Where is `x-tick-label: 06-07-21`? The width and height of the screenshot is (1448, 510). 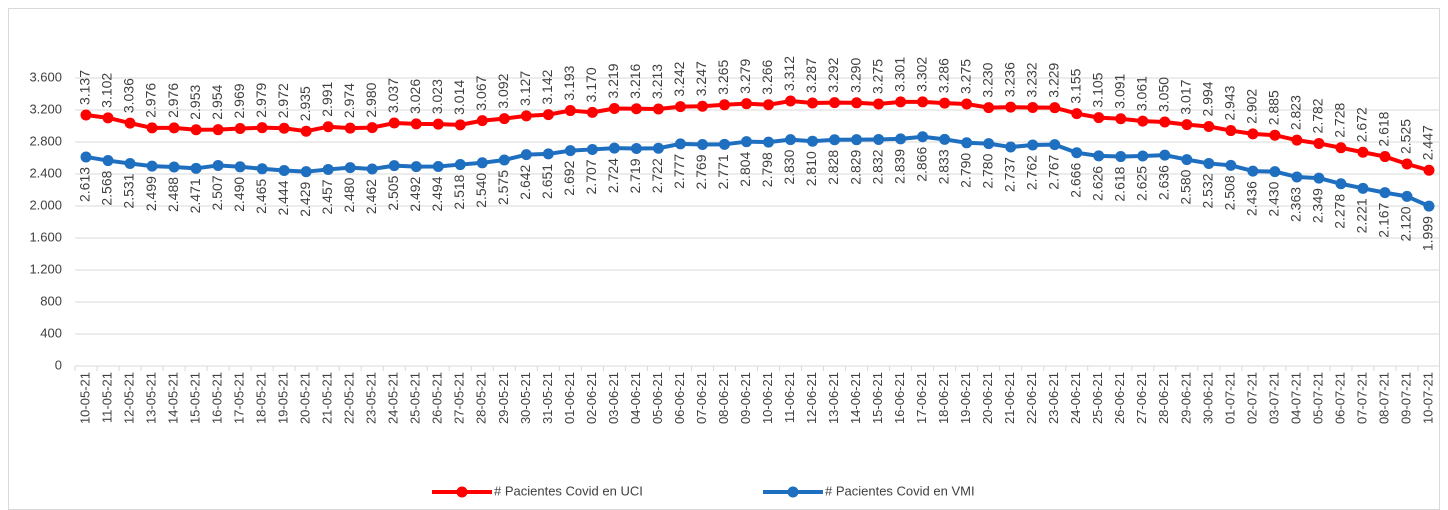
x-tick-label: 06-07-21 is located at coordinates (1339, 398).